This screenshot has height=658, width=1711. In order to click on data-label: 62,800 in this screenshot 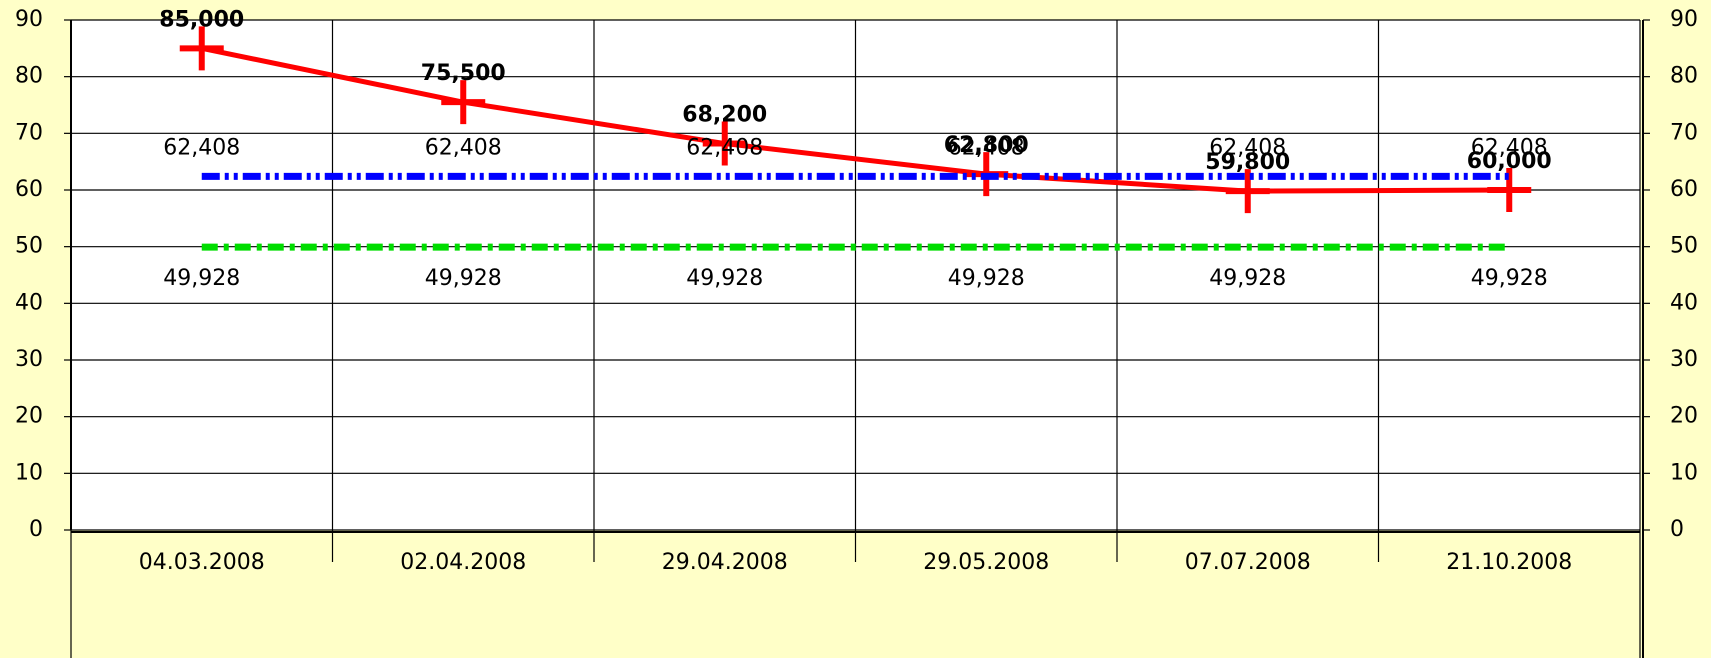, I will do `click(986, 145)`.